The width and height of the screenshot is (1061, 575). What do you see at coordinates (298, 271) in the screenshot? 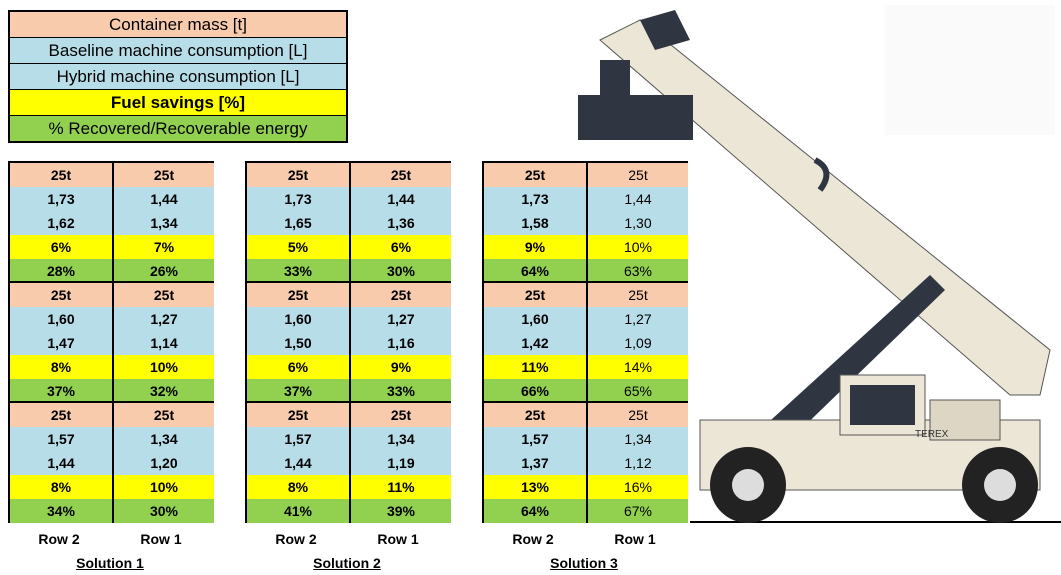
I see `table-cell: 33%` at bounding box center [298, 271].